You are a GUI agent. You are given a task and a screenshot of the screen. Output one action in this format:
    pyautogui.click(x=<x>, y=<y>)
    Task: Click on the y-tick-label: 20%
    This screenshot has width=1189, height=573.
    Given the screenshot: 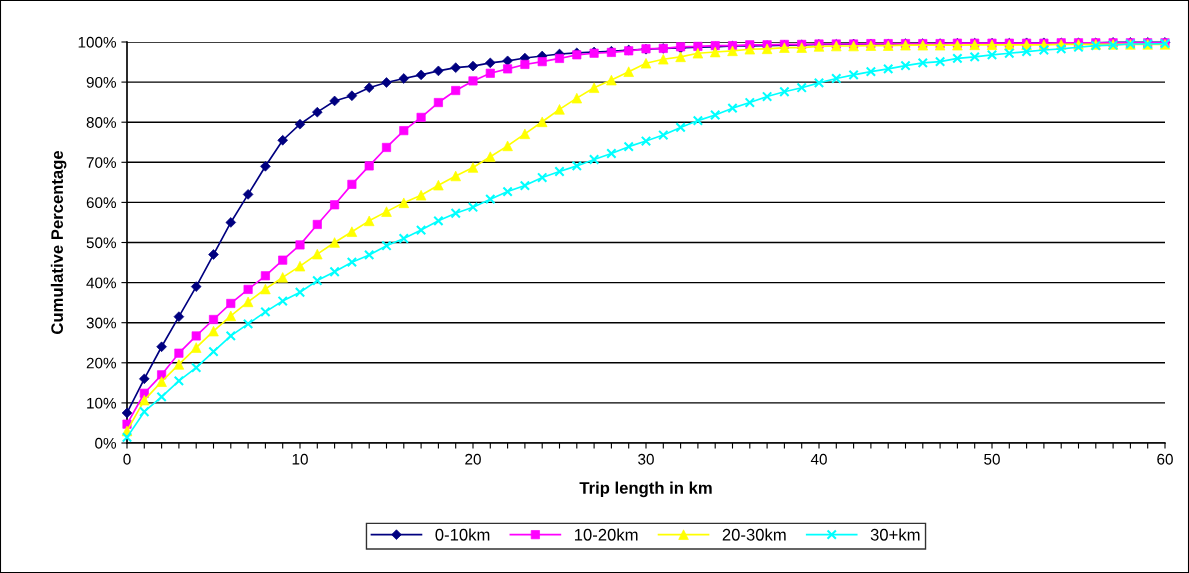 What is the action you would take?
    pyautogui.click(x=101, y=363)
    